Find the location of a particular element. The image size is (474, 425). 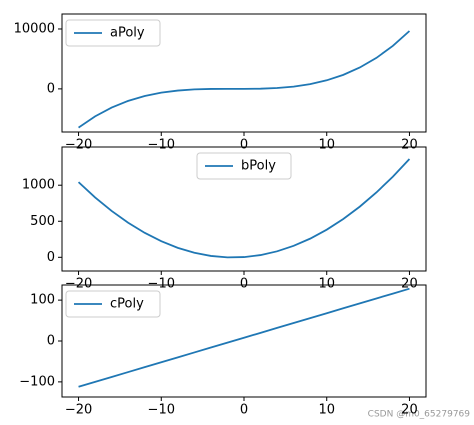

y-tick-label: 100 is located at coordinates (42, 300).